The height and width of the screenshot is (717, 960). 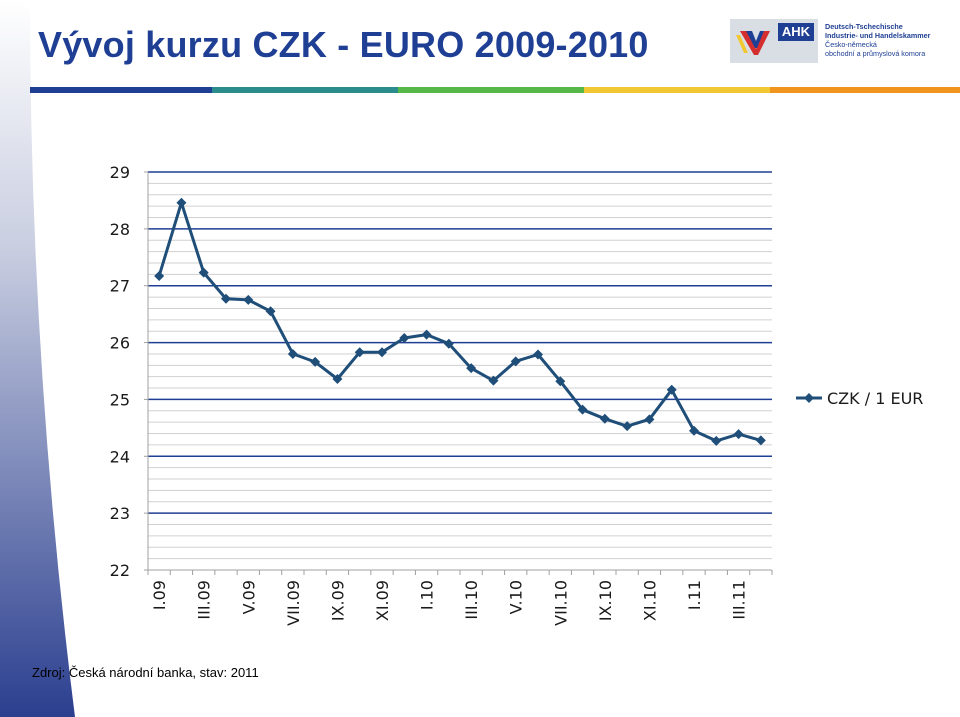 I want to click on x-tick-label: III.11, so click(x=739, y=600).